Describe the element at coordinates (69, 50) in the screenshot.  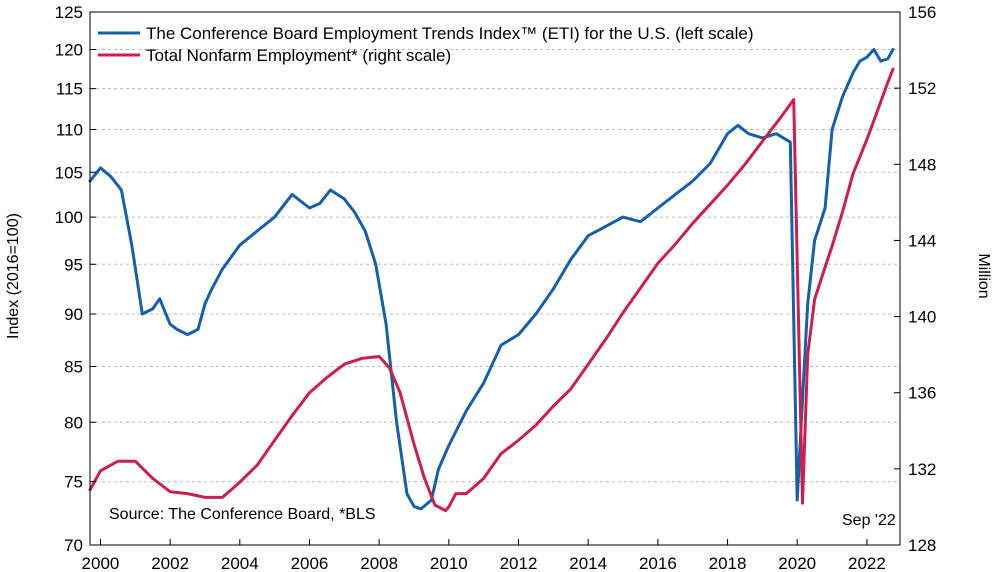
I see `left-tick-label-120: 120` at that location.